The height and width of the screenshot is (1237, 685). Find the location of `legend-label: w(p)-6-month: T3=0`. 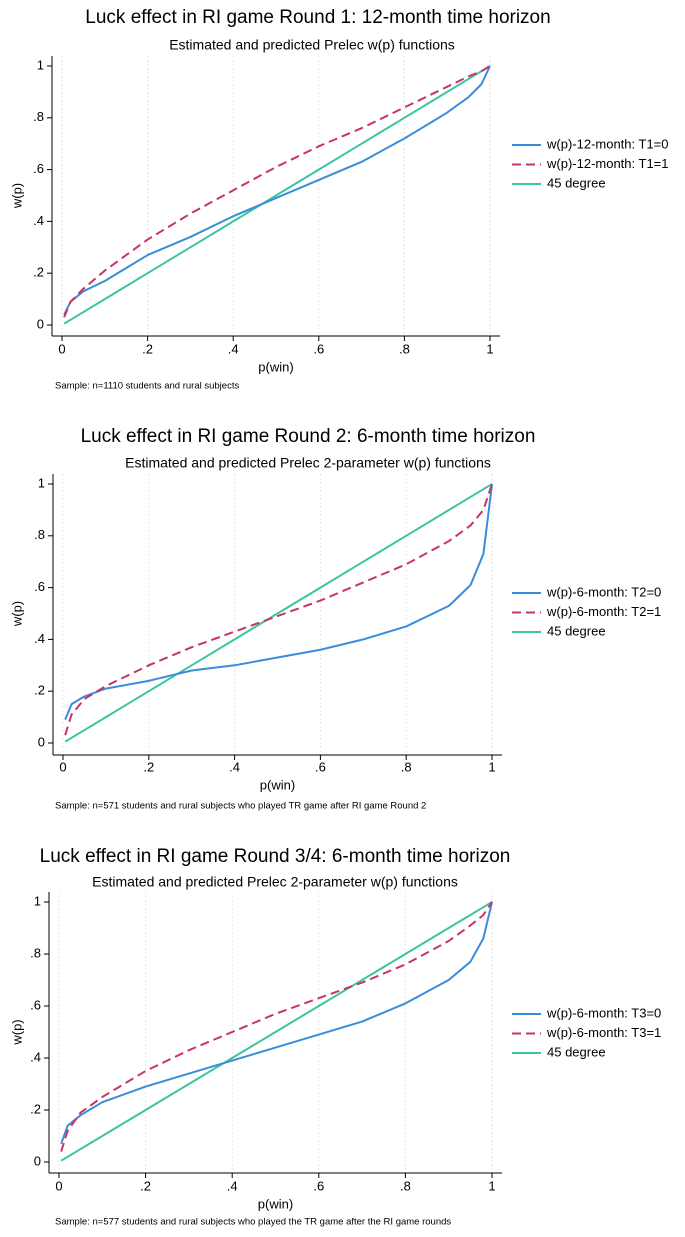

legend-label: w(p)-6-month: T3=0 is located at coordinates (603, 1012).